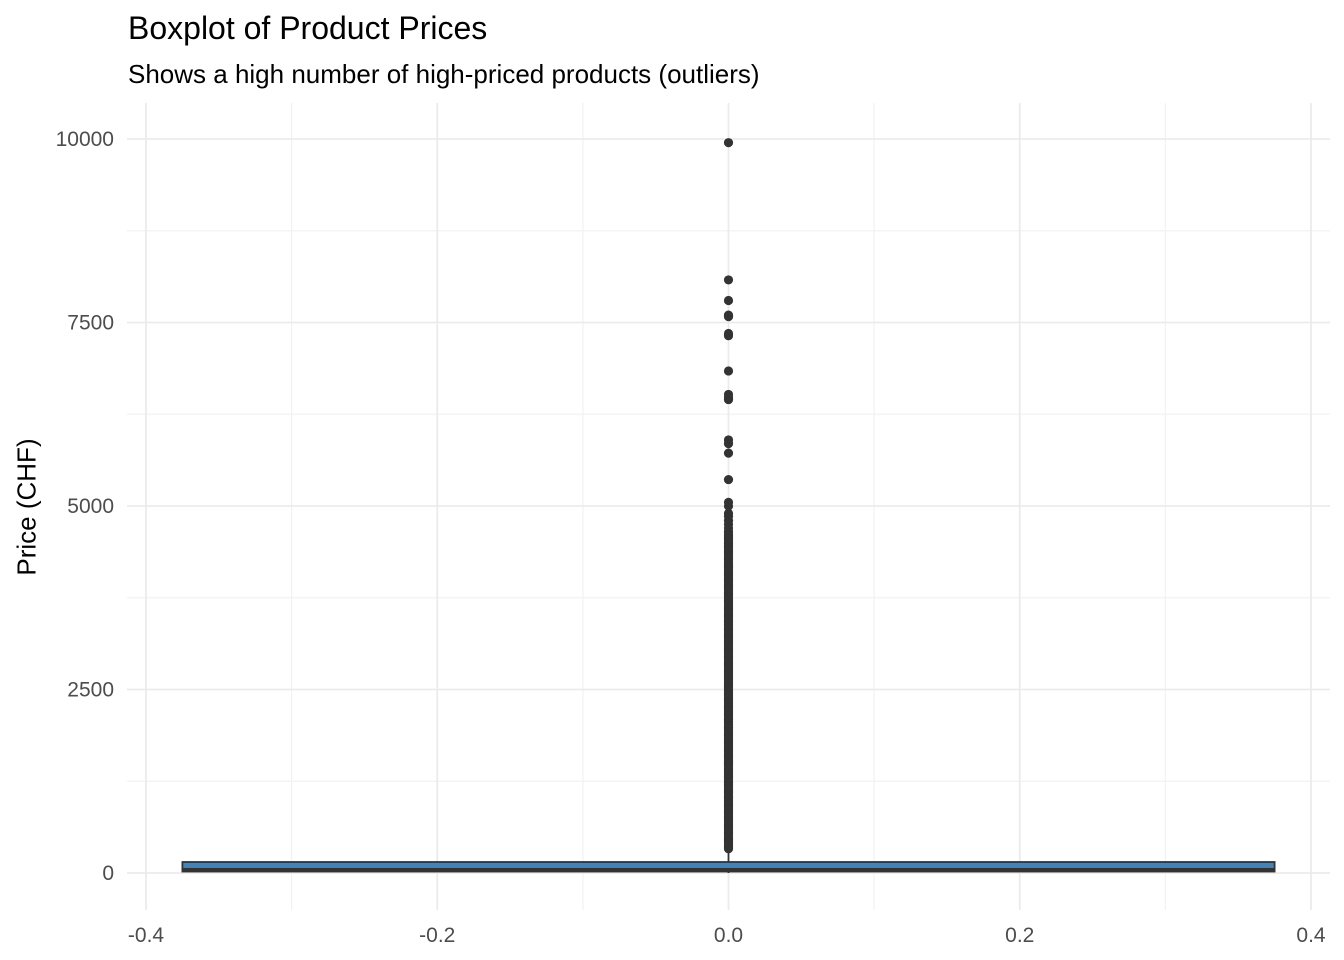 The height and width of the screenshot is (960, 1344). Describe the element at coordinates (728, 867) in the screenshot. I see `box` at that location.